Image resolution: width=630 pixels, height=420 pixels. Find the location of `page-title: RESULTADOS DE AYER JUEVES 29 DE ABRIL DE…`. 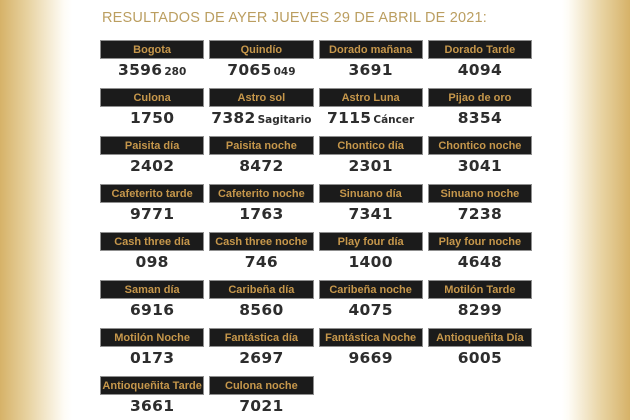

page-title: RESULTADOS DE AYER JUEVES 29 DE ABRIL DE… is located at coordinates (295, 18).